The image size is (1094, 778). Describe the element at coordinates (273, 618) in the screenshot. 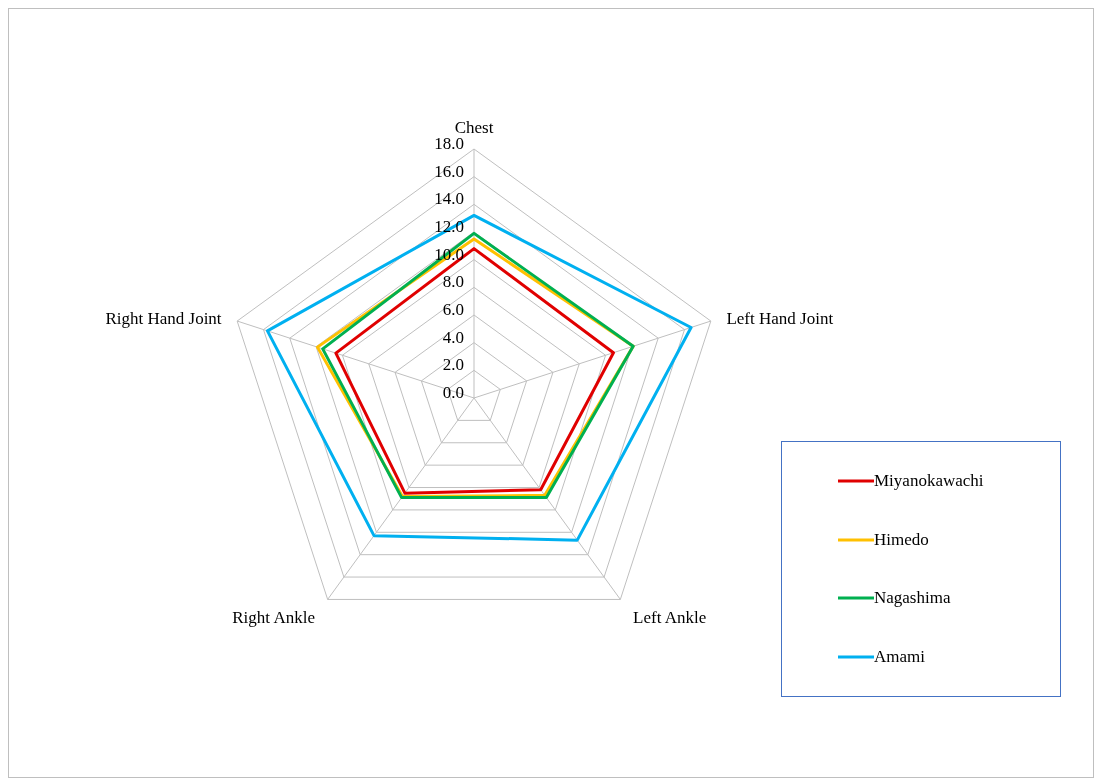

I see `spoke-label: Right Ankle` at that location.